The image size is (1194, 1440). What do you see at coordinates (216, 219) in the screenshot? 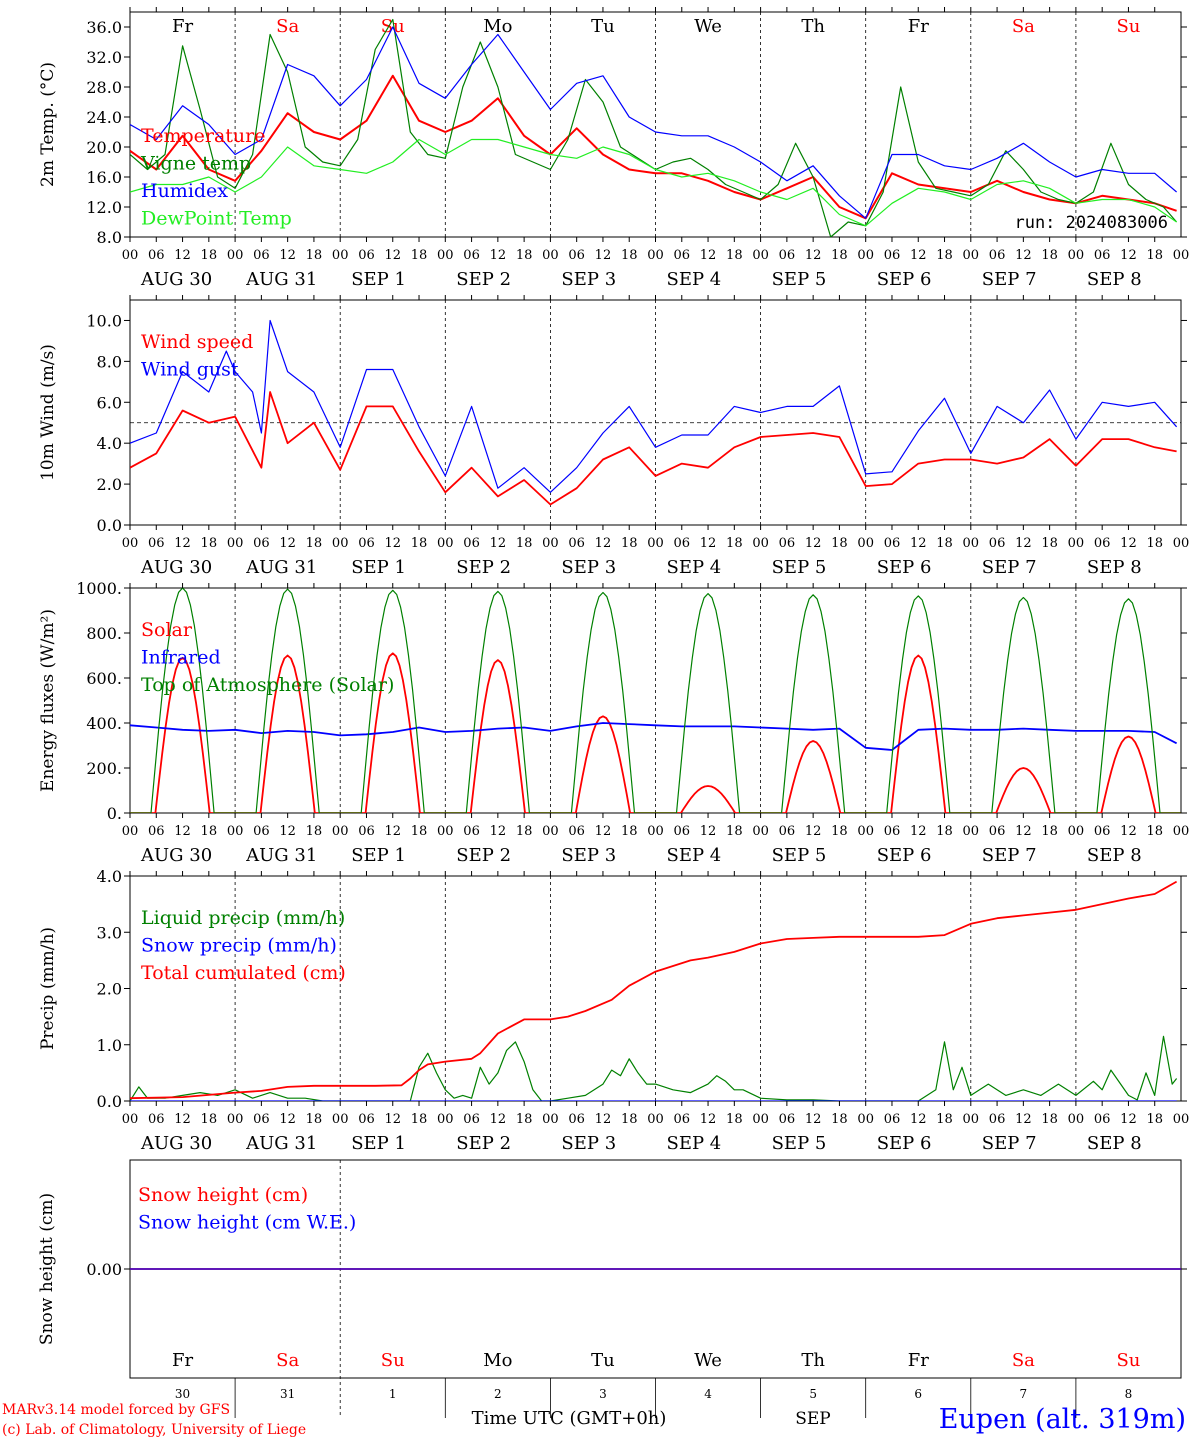
I see `legend-entry: DewPoint Temp` at bounding box center [216, 219].